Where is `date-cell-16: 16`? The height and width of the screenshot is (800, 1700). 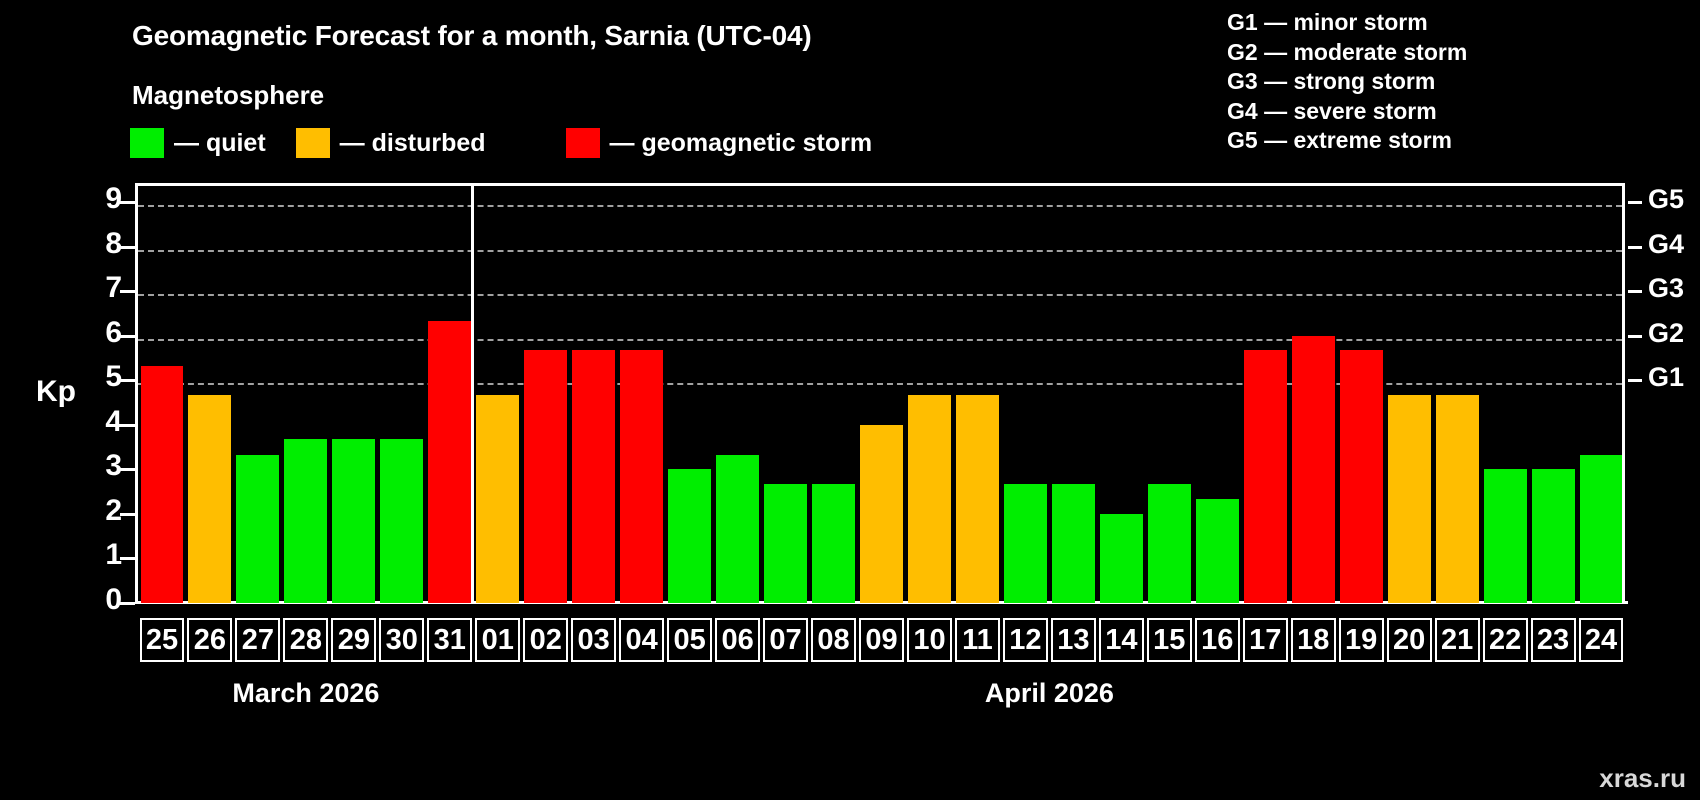 date-cell-16: 16 is located at coordinates (1217, 640).